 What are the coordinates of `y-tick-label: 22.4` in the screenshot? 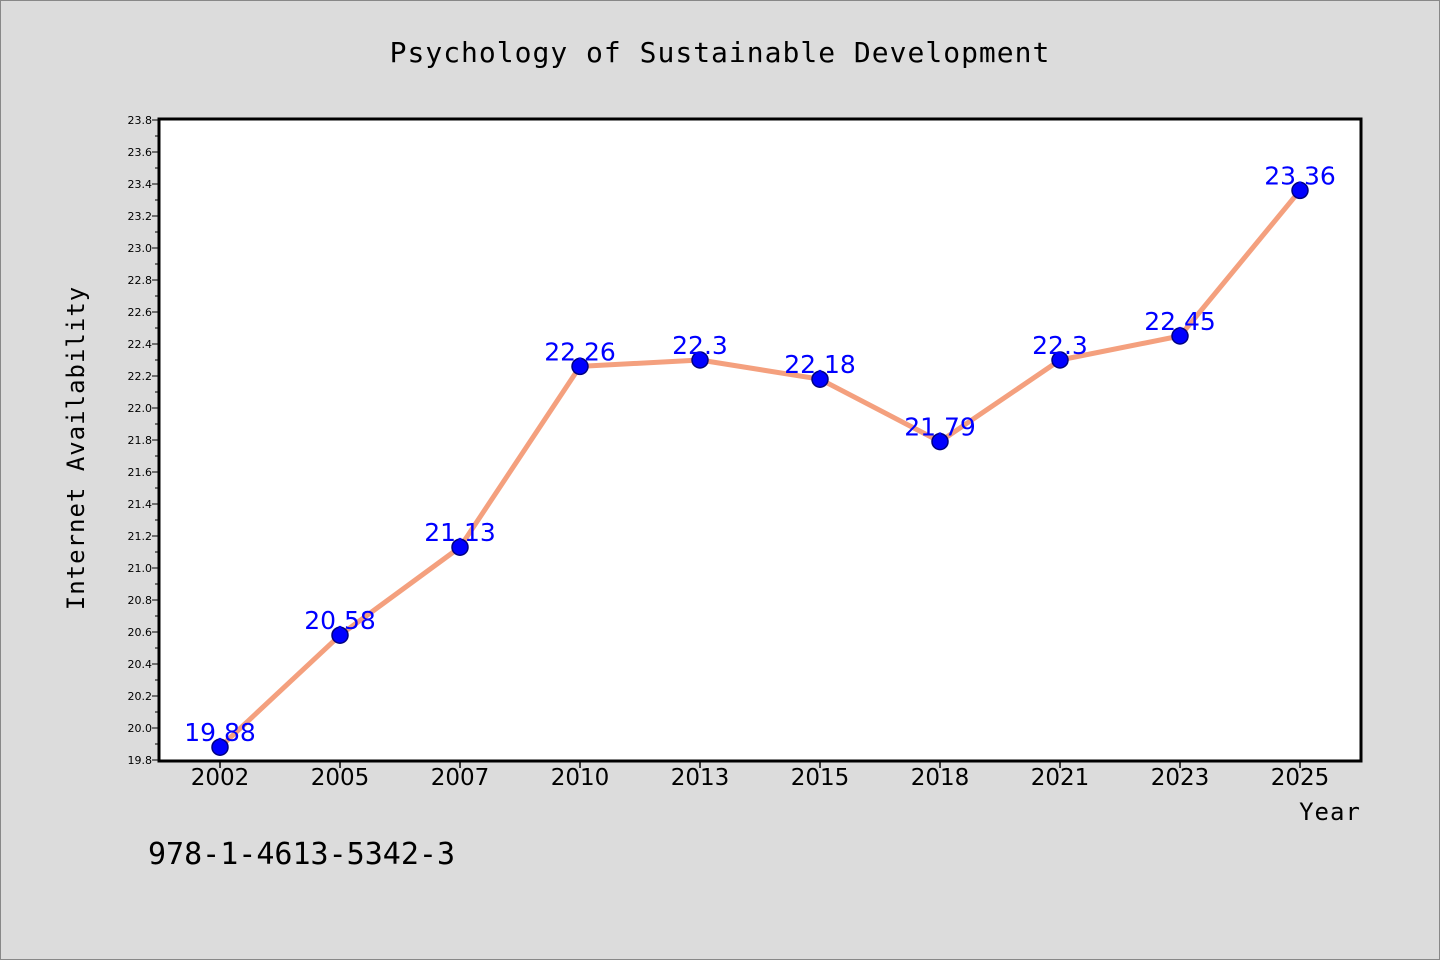 It's located at (140, 344).